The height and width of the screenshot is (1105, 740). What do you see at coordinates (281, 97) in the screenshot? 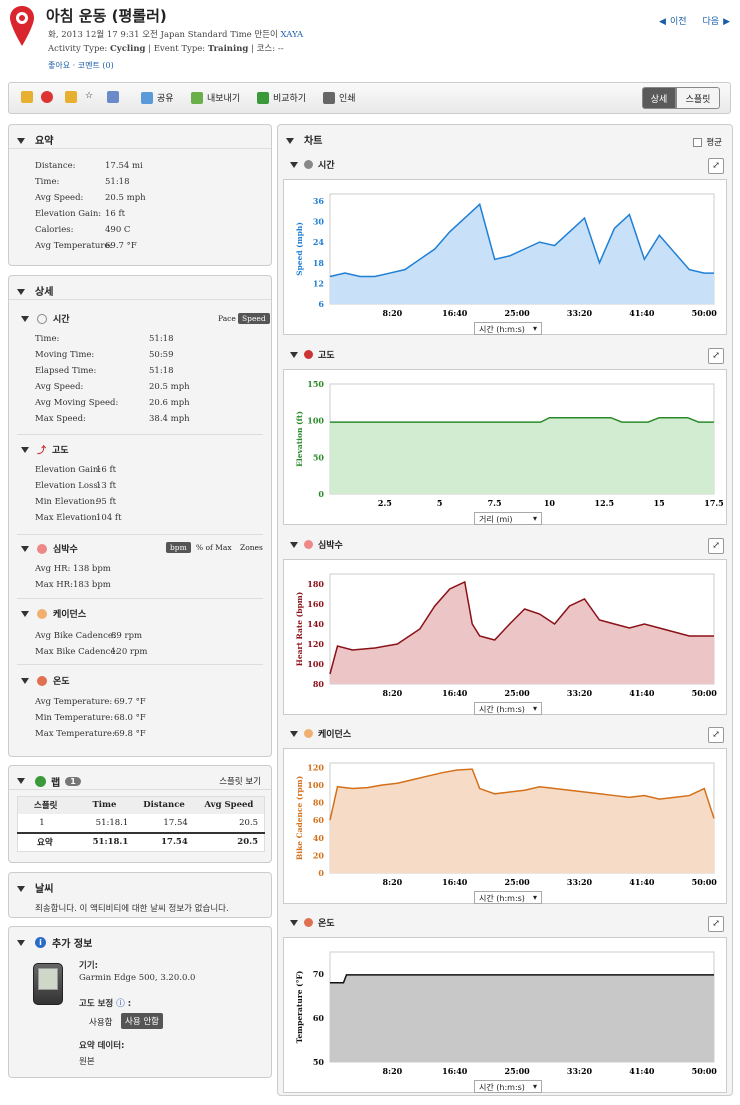
I see `compare-button: 비교하기` at bounding box center [281, 97].